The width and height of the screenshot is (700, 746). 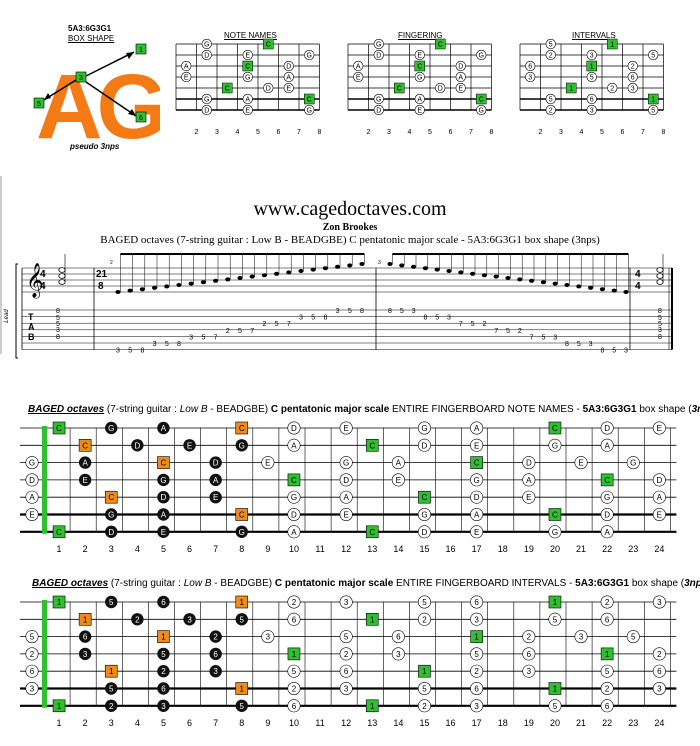 What do you see at coordinates (319, 549) in the screenshot?
I see `fret-number: 11` at bounding box center [319, 549].